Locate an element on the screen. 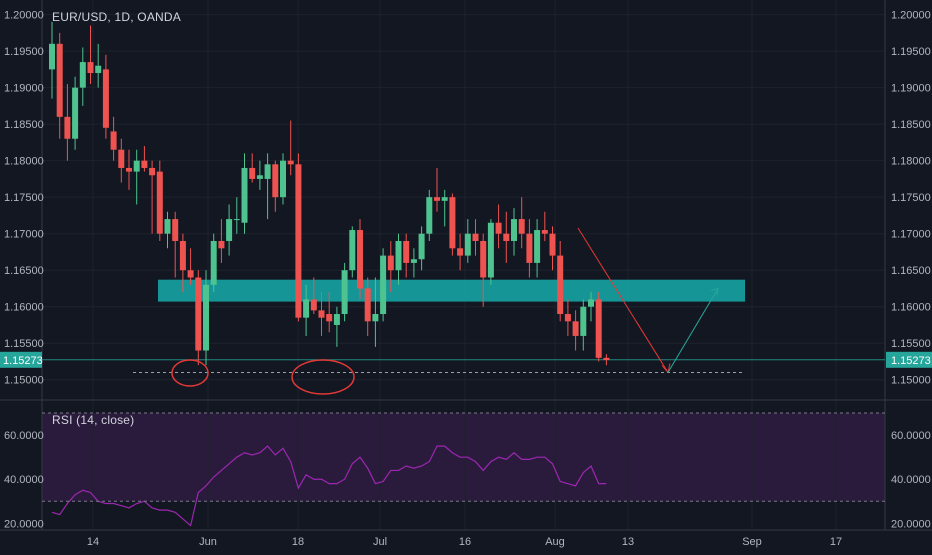  support-zone is located at coordinates (451, 290).